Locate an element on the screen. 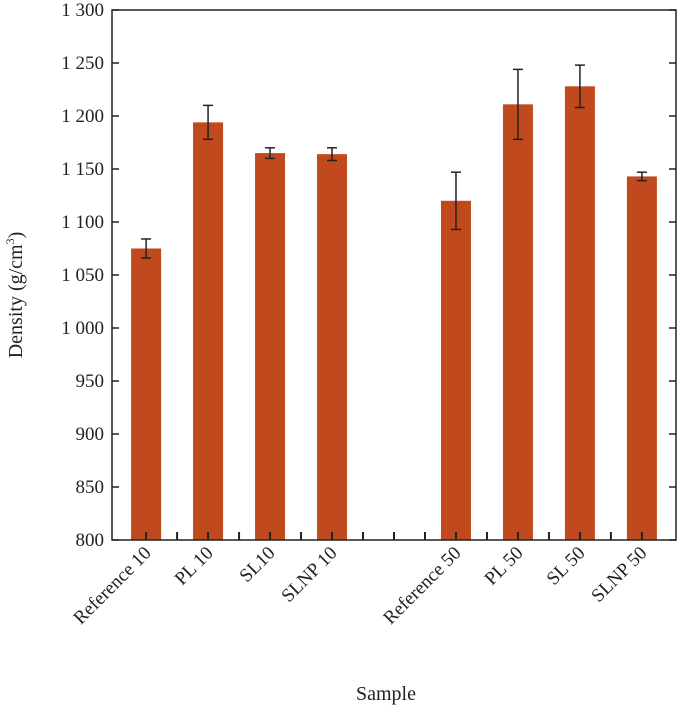  y-tick-label: 1 050 is located at coordinates (82, 275).